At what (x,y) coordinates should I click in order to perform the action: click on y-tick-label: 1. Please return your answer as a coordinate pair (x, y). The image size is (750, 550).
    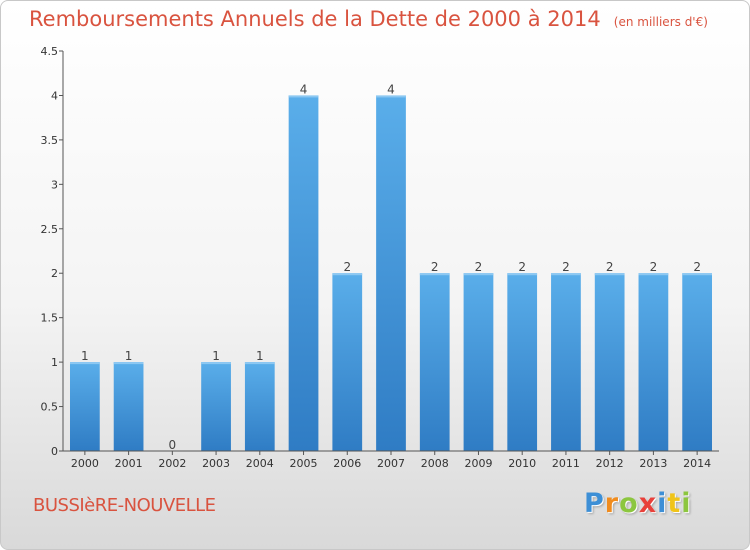
    Looking at the image, I should click on (54, 362).